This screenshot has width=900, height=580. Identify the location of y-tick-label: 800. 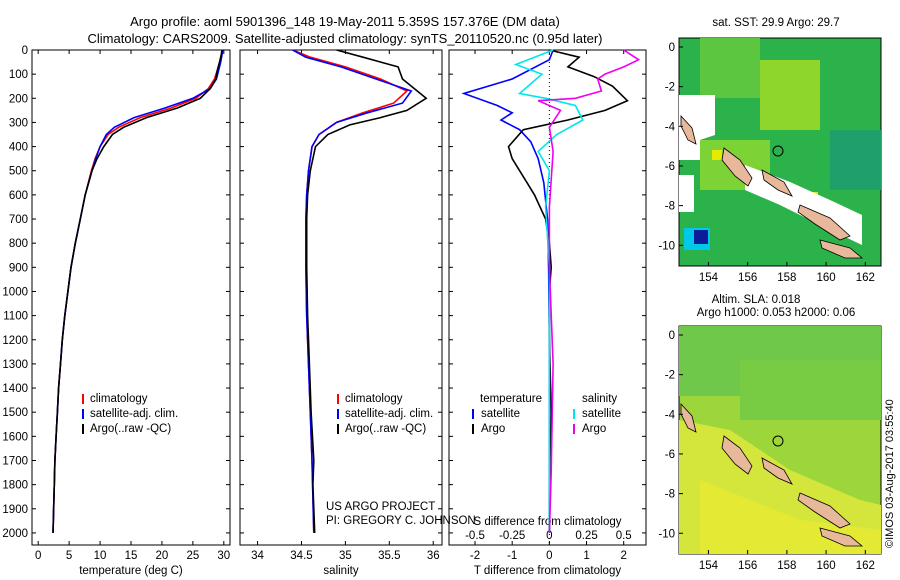
(18, 244).